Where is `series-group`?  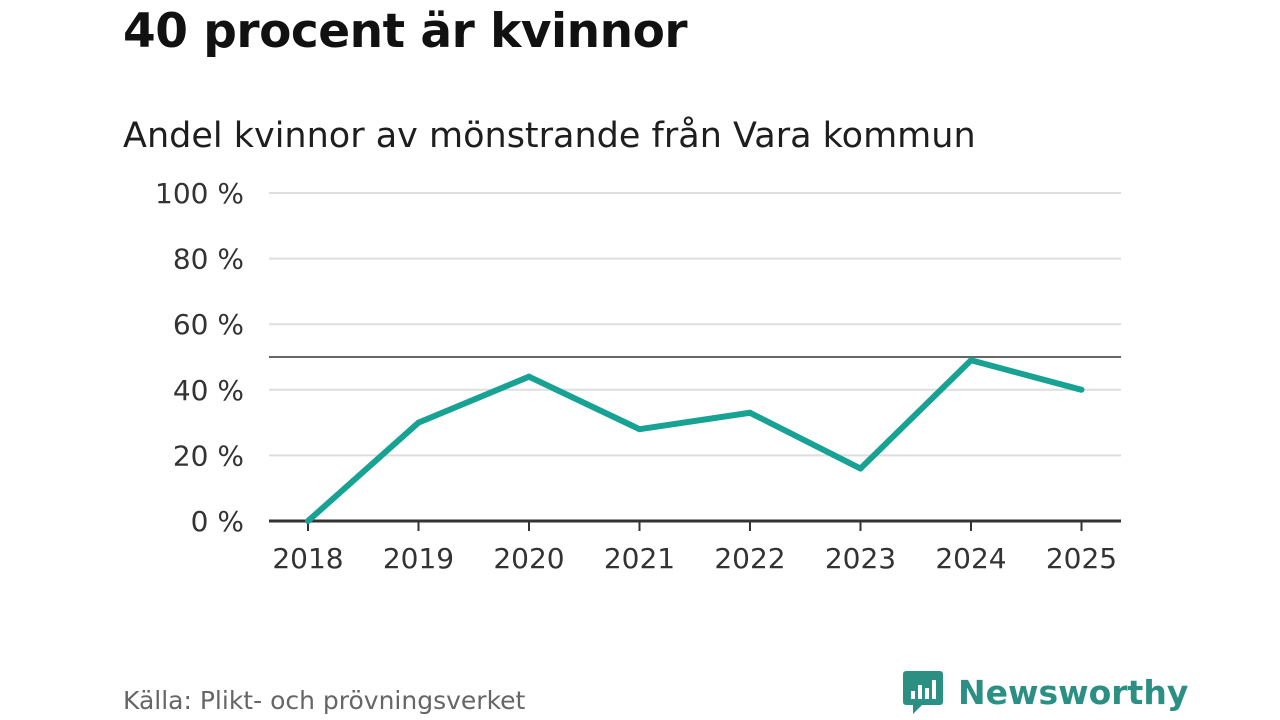 series-group is located at coordinates (695, 440).